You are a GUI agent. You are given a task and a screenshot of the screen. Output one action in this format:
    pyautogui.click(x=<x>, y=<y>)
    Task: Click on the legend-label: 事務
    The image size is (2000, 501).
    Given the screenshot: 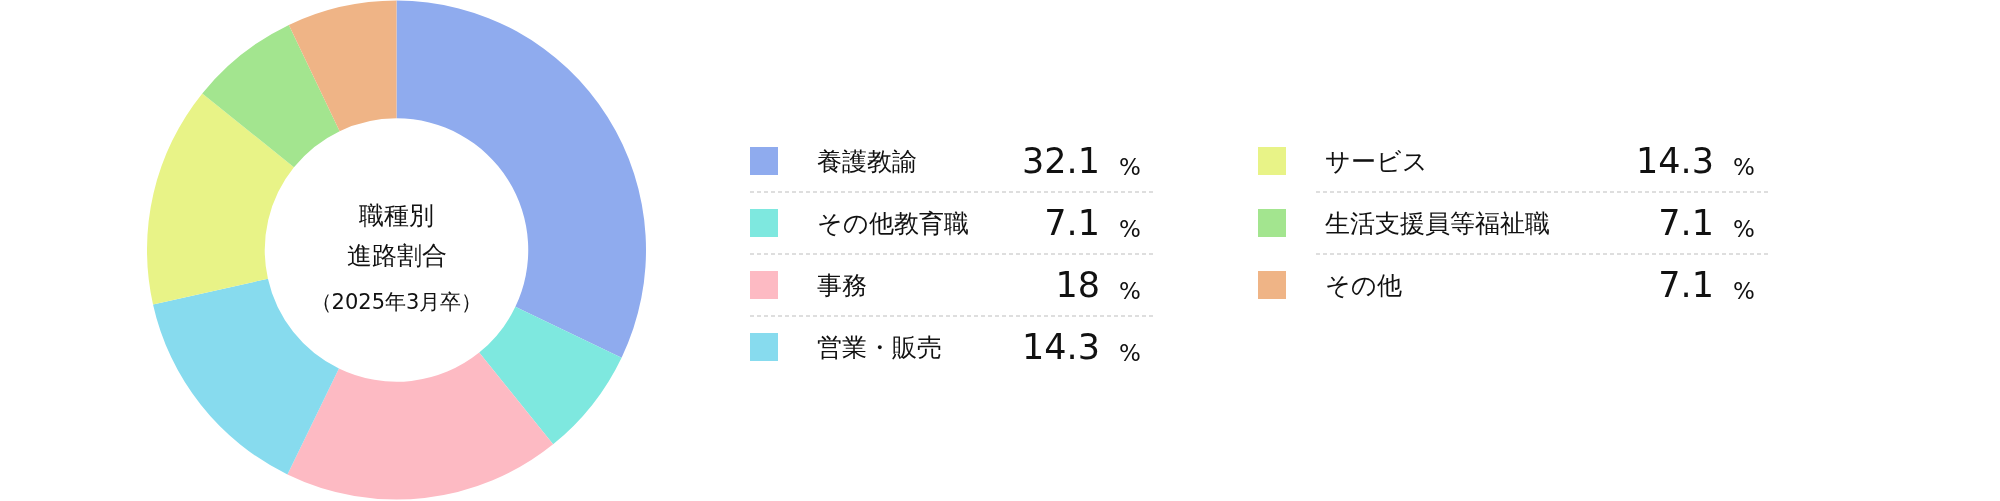 What is the action you would take?
    pyautogui.click(x=842, y=285)
    